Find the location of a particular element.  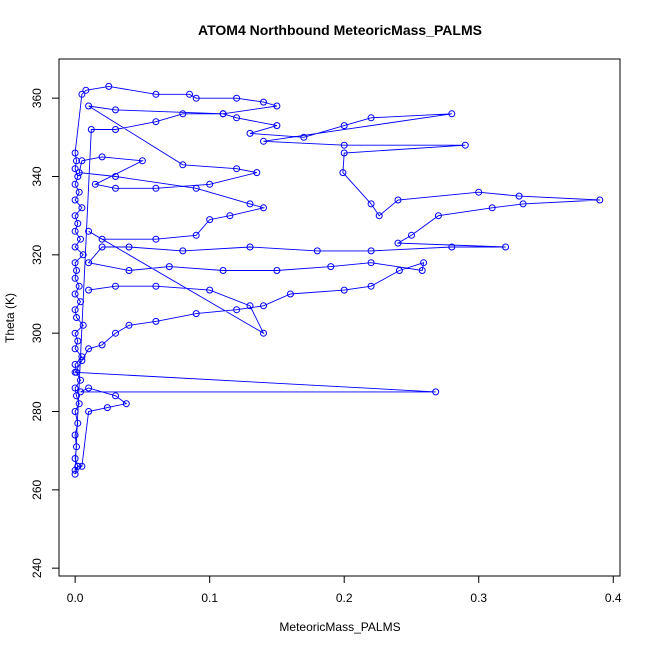

y-tick-label: 240 is located at coordinates (37, 568).